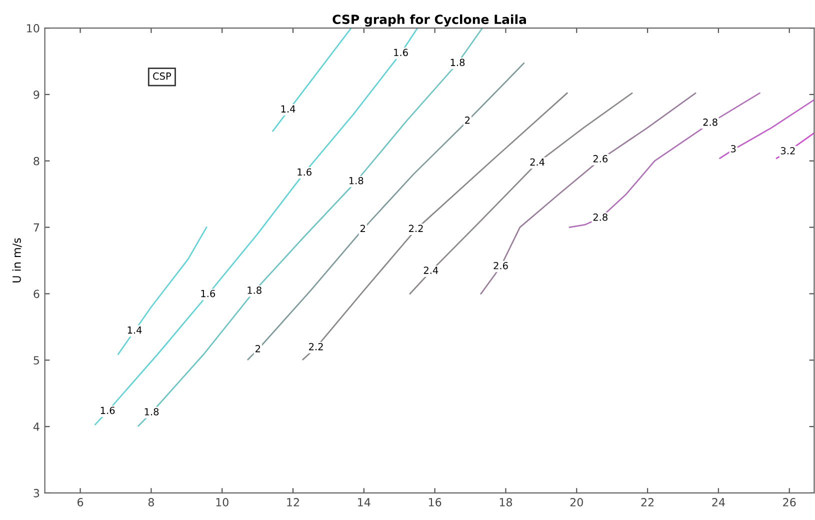  What do you see at coordinates (576, 502) in the screenshot?
I see `x-tick-label: 20` at bounding box center [576, 502].